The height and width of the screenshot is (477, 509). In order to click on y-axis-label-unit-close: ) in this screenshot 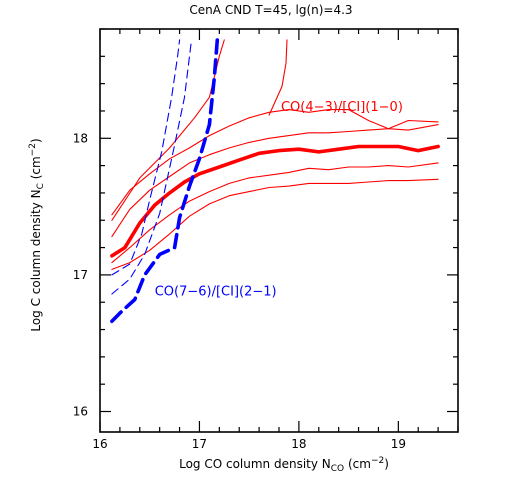, I will do `click(36, 140)`.